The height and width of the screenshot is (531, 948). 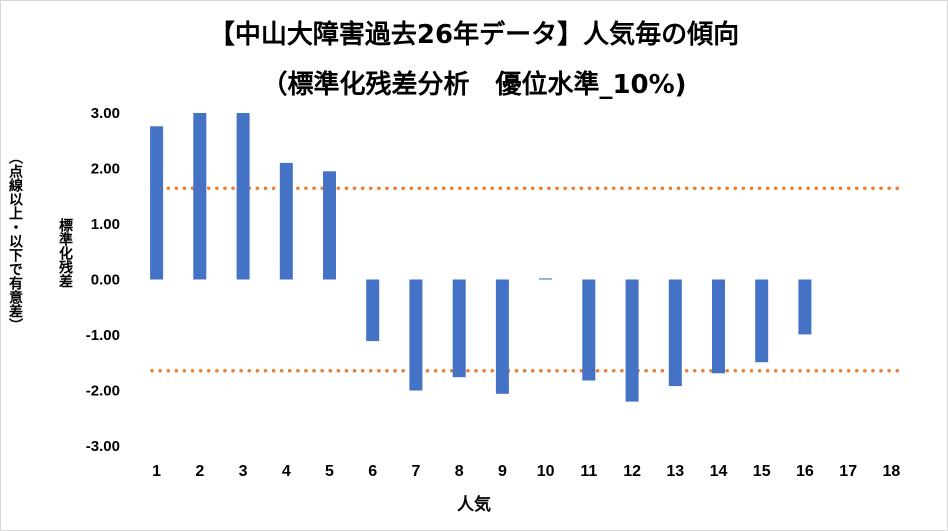 I want to click on x-tick-label: 2, so click(x=199, y=471).